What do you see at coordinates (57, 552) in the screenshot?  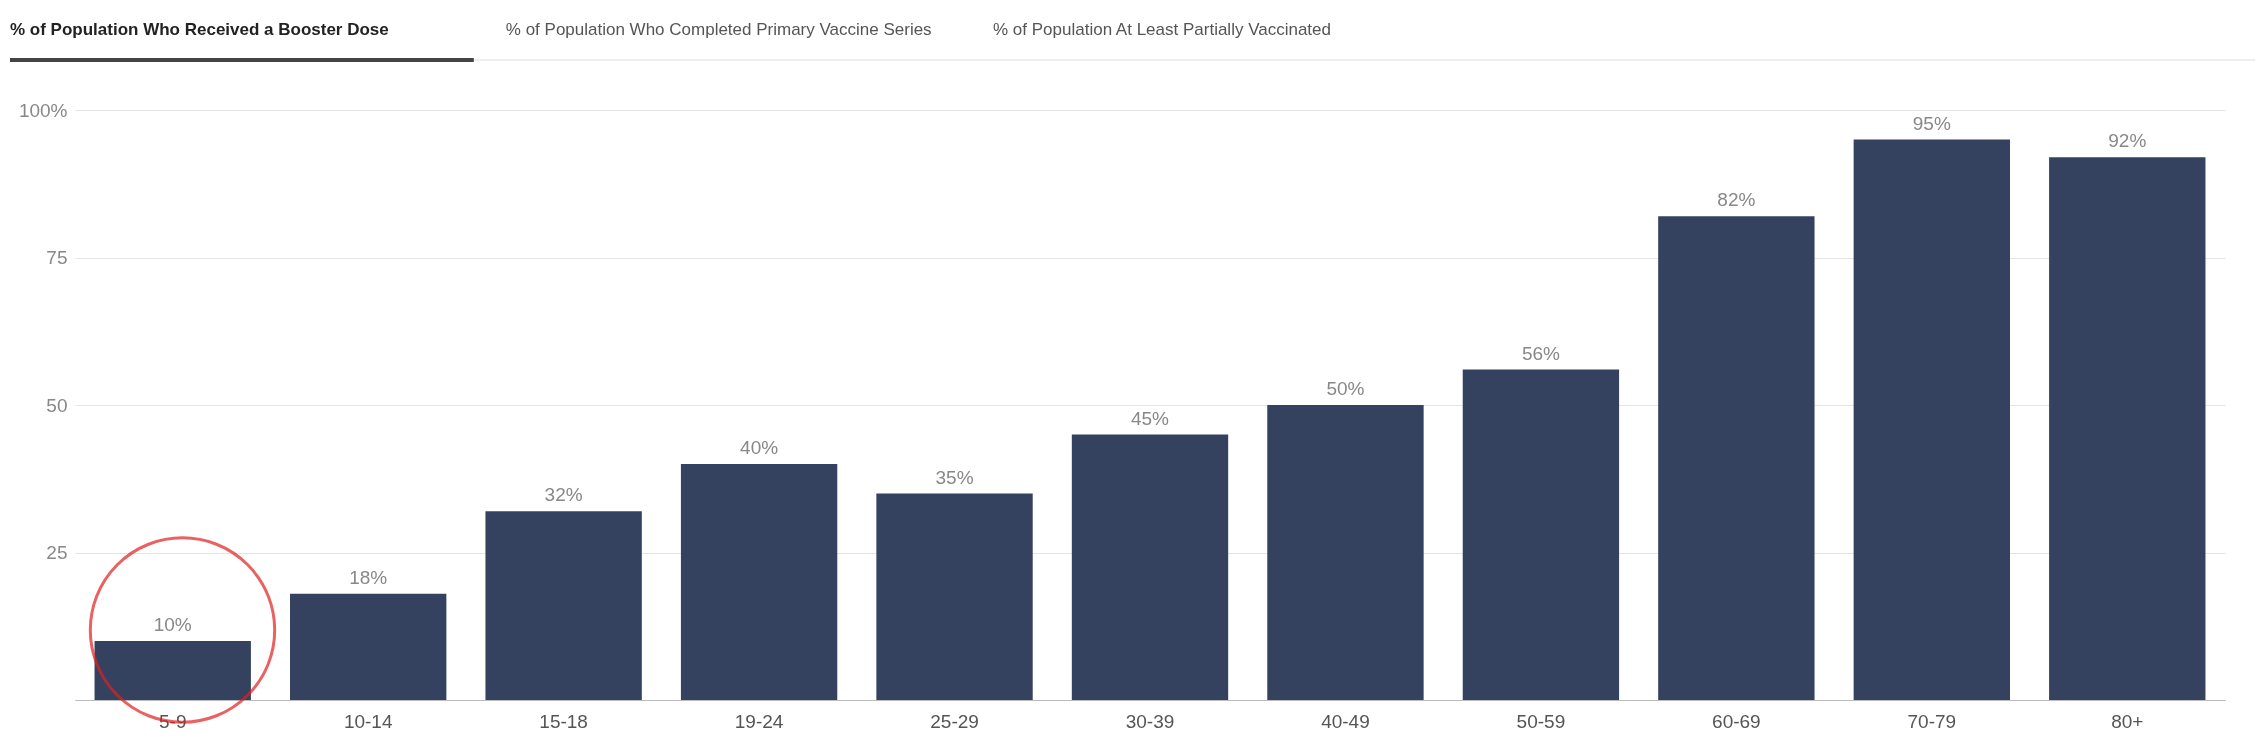 I see `y-tick-label: 25` at bounding box center [57, 552].